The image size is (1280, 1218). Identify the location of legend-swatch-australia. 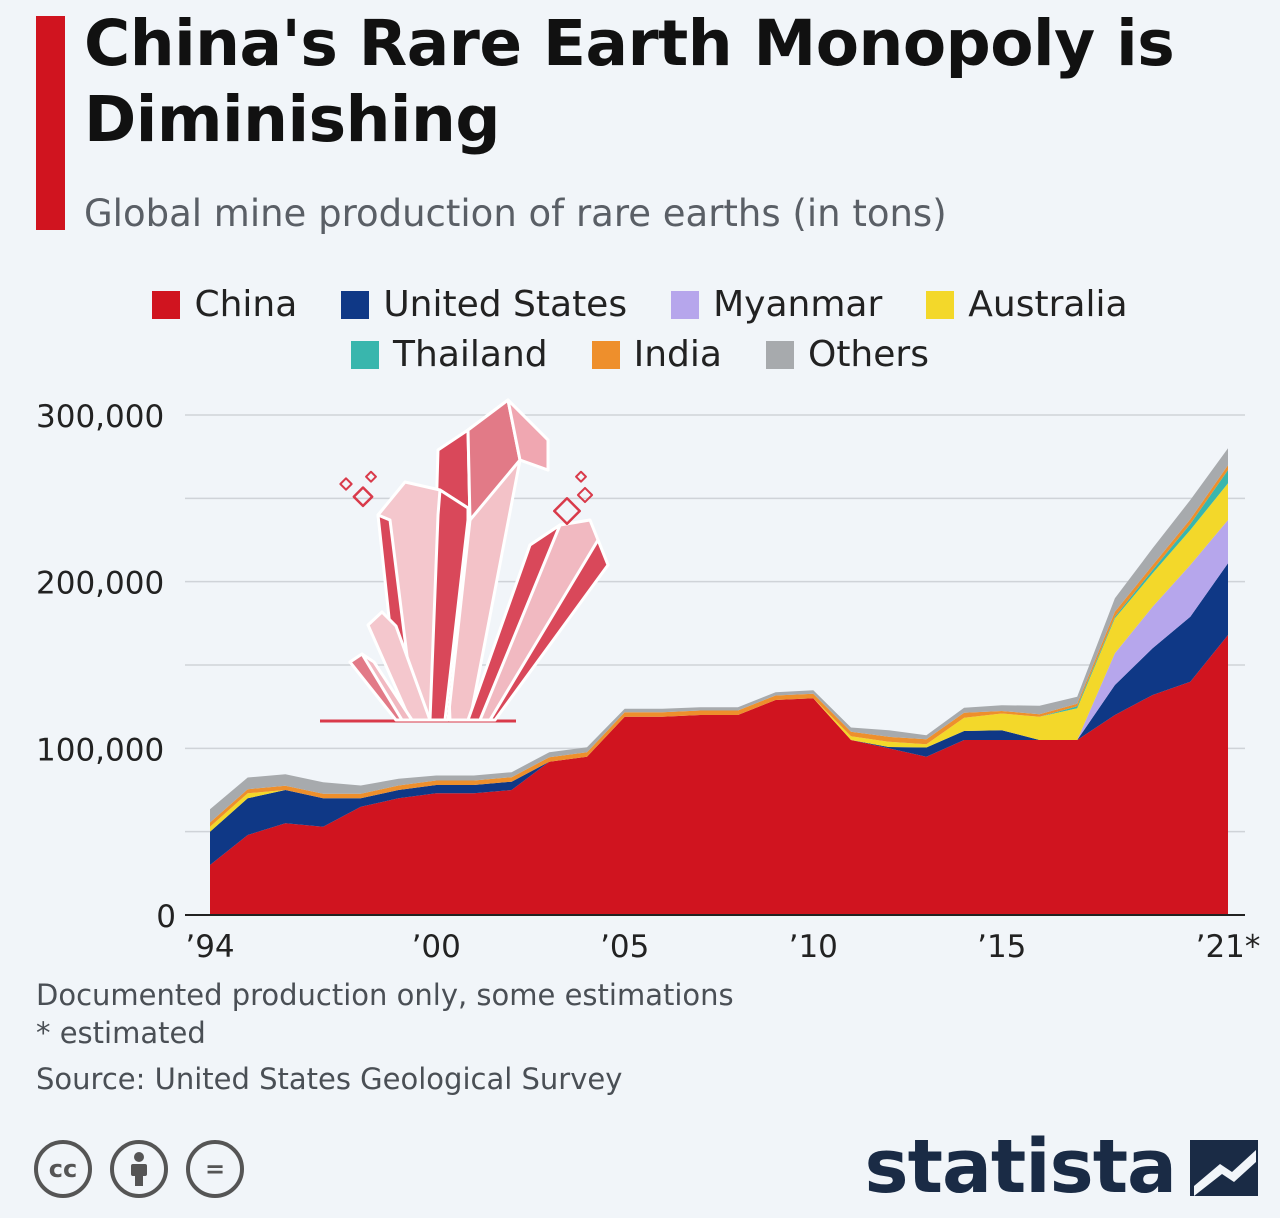
(940, 304).